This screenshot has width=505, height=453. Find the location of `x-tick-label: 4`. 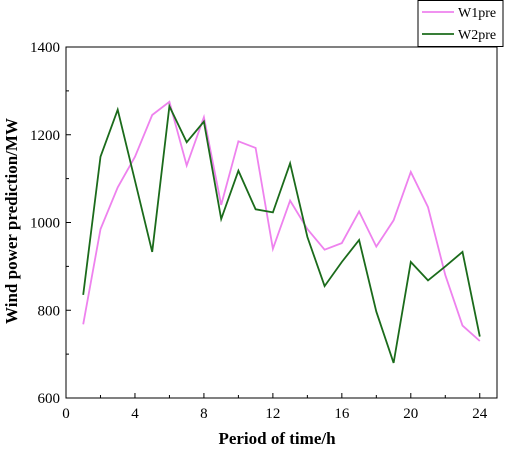

x-tick-label: 4 is located at coordinates (135, 414).